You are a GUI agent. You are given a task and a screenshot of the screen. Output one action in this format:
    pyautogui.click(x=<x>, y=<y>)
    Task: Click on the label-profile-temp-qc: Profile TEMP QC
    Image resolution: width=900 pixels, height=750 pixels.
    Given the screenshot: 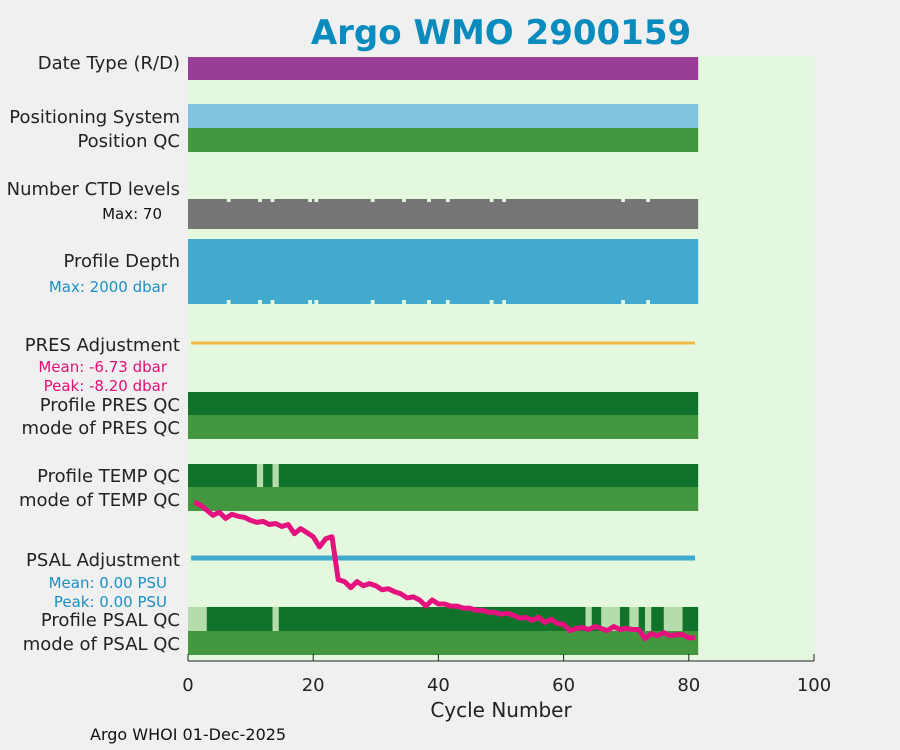 What is the action you would take?
    pyautogui.click(x=108, y=476)
    